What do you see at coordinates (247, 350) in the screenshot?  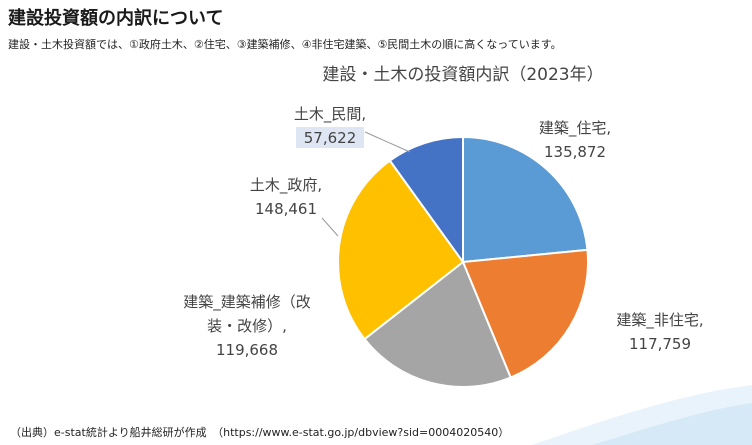 I see `slice-value-label: 119,668` at bounding box center [247, 350].